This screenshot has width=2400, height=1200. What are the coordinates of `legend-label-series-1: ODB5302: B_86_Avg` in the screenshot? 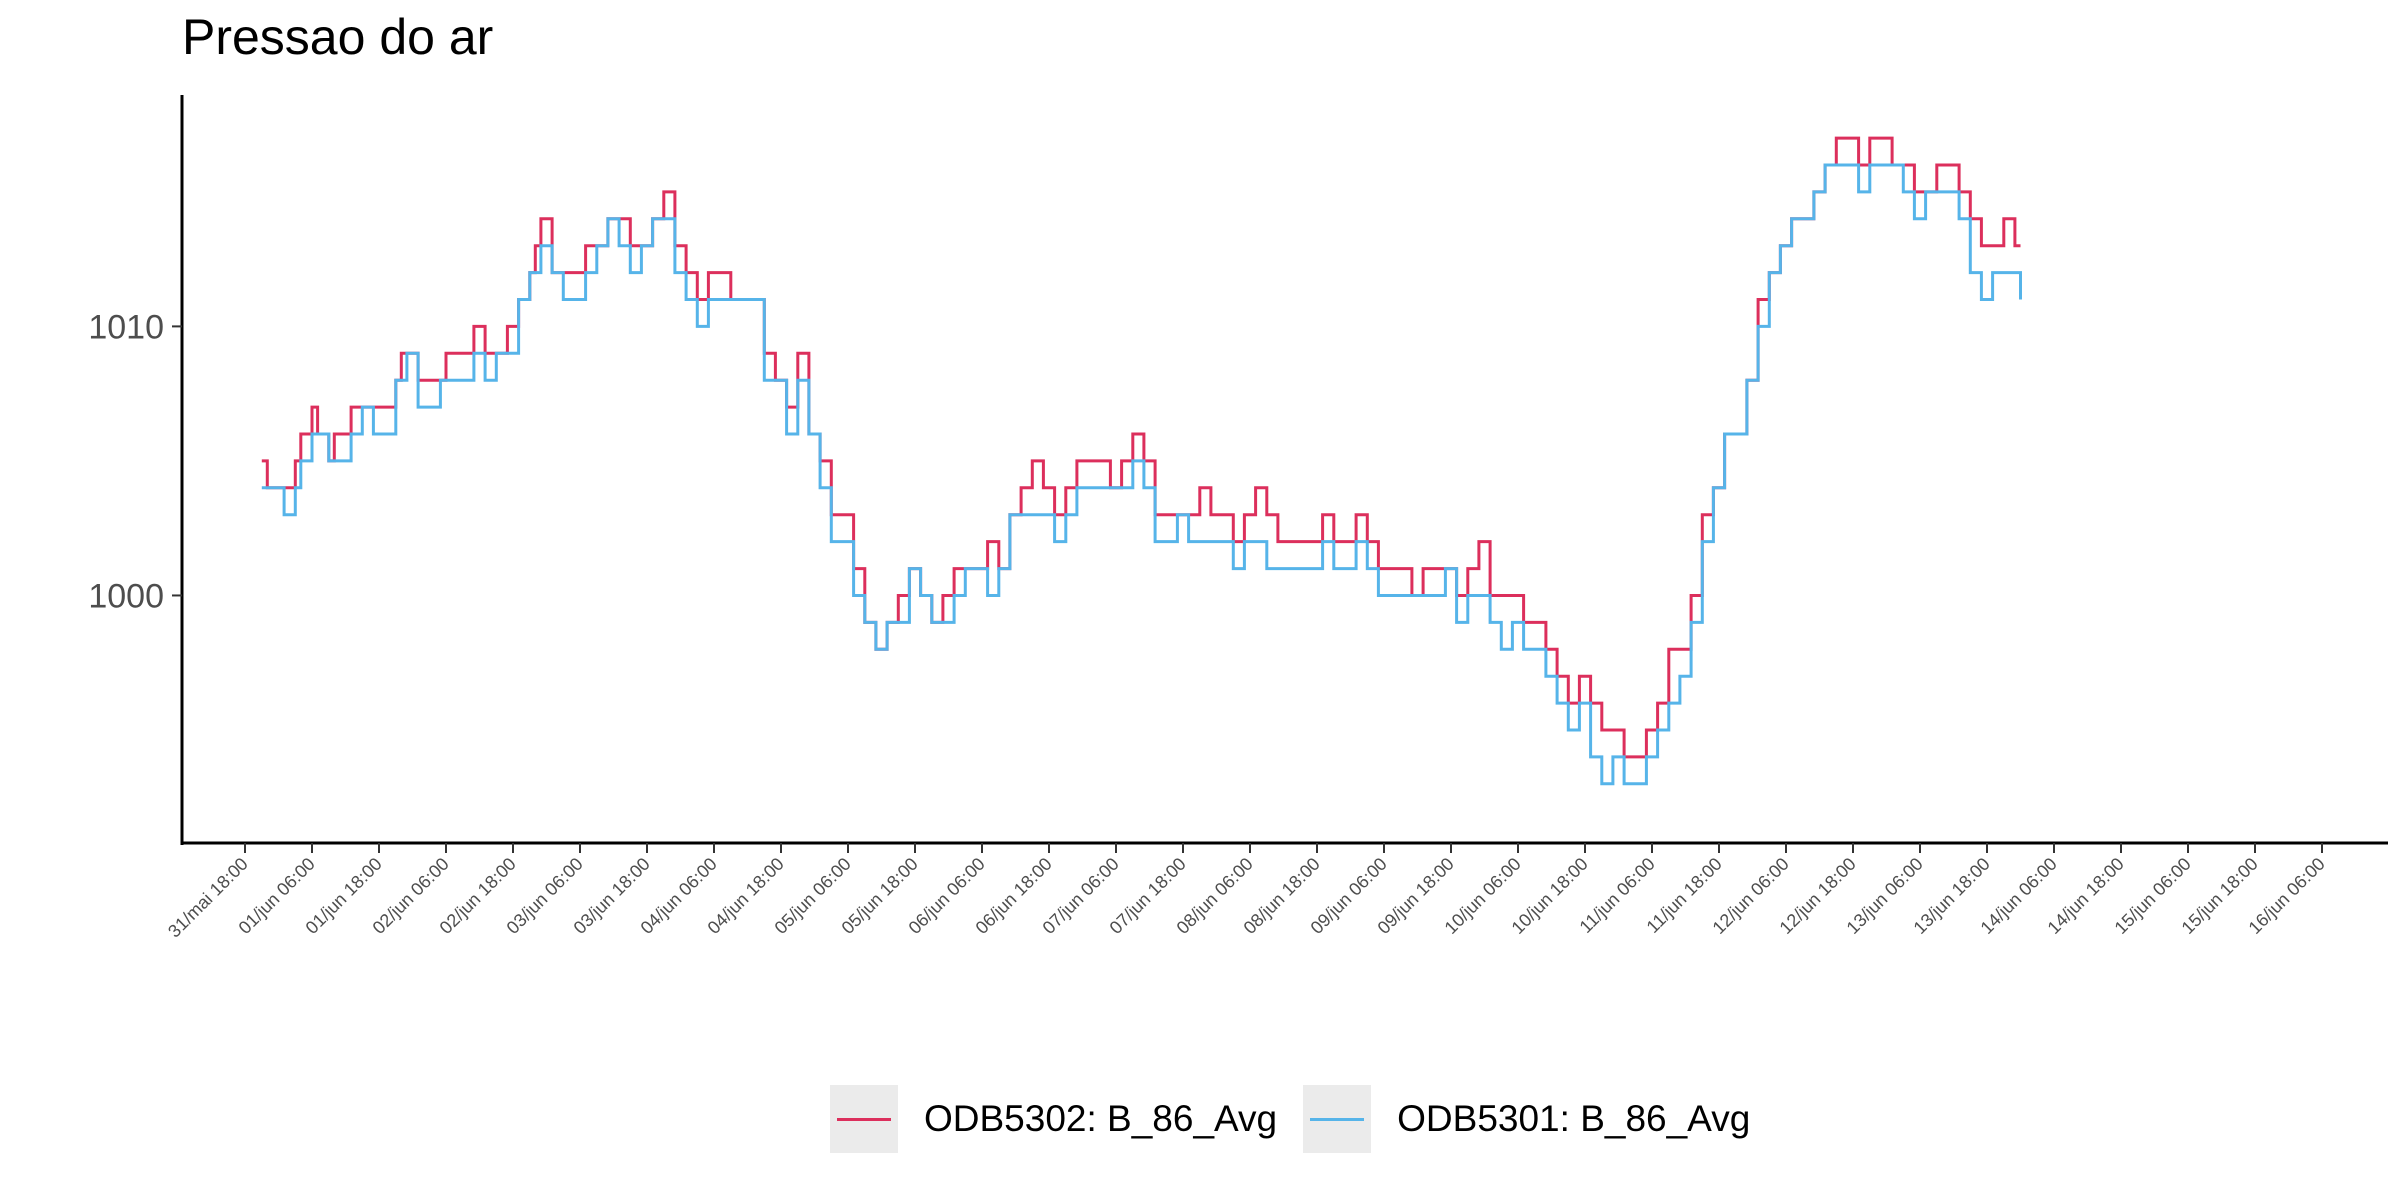 It's located at (1101, 1118).